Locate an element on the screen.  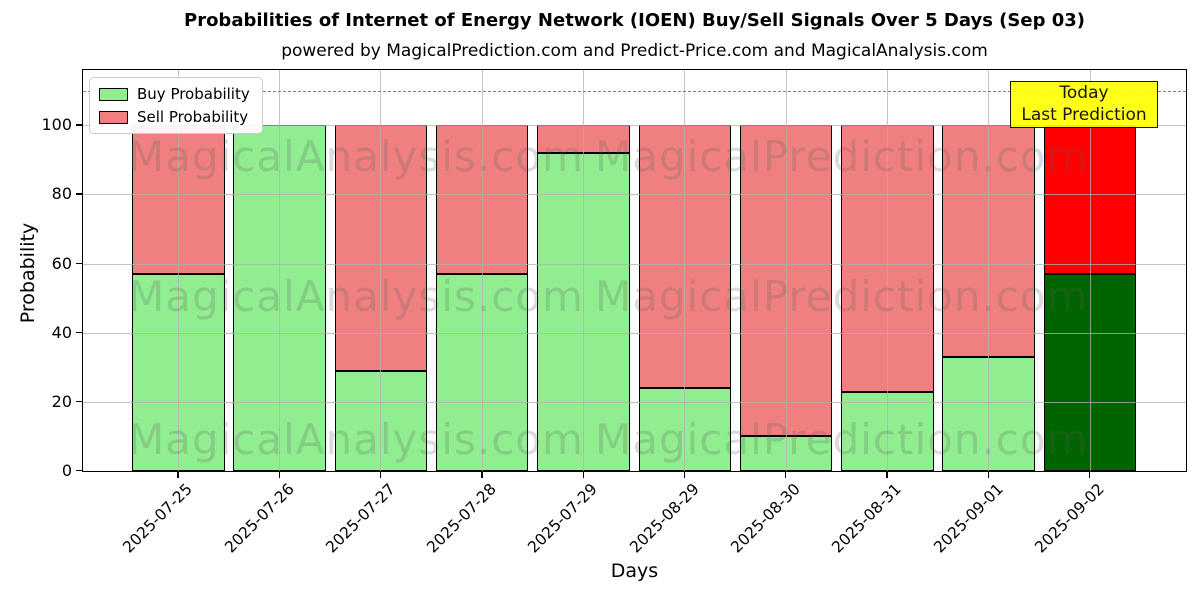
y-tick-label: 40 is located at coordinates (61, 332).